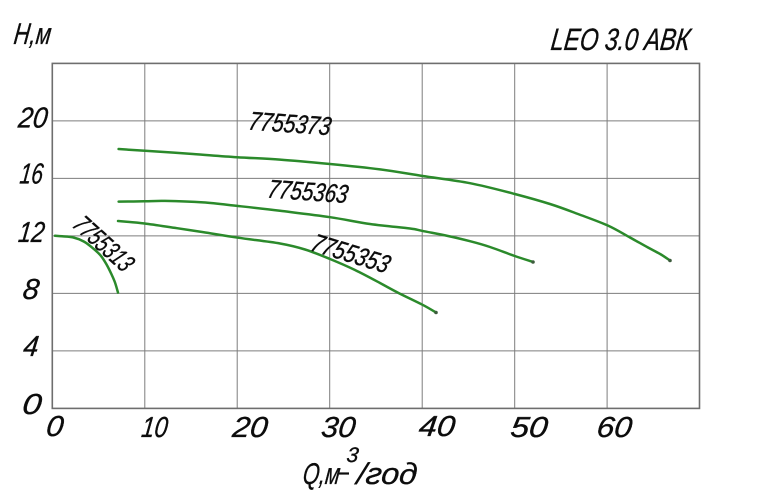 The height and width of the screenshot is (500, 775). What do you see at coordinates (352, 455) in the screenshot?
I see `svg-text: 3` at bounding box center [352, 455].